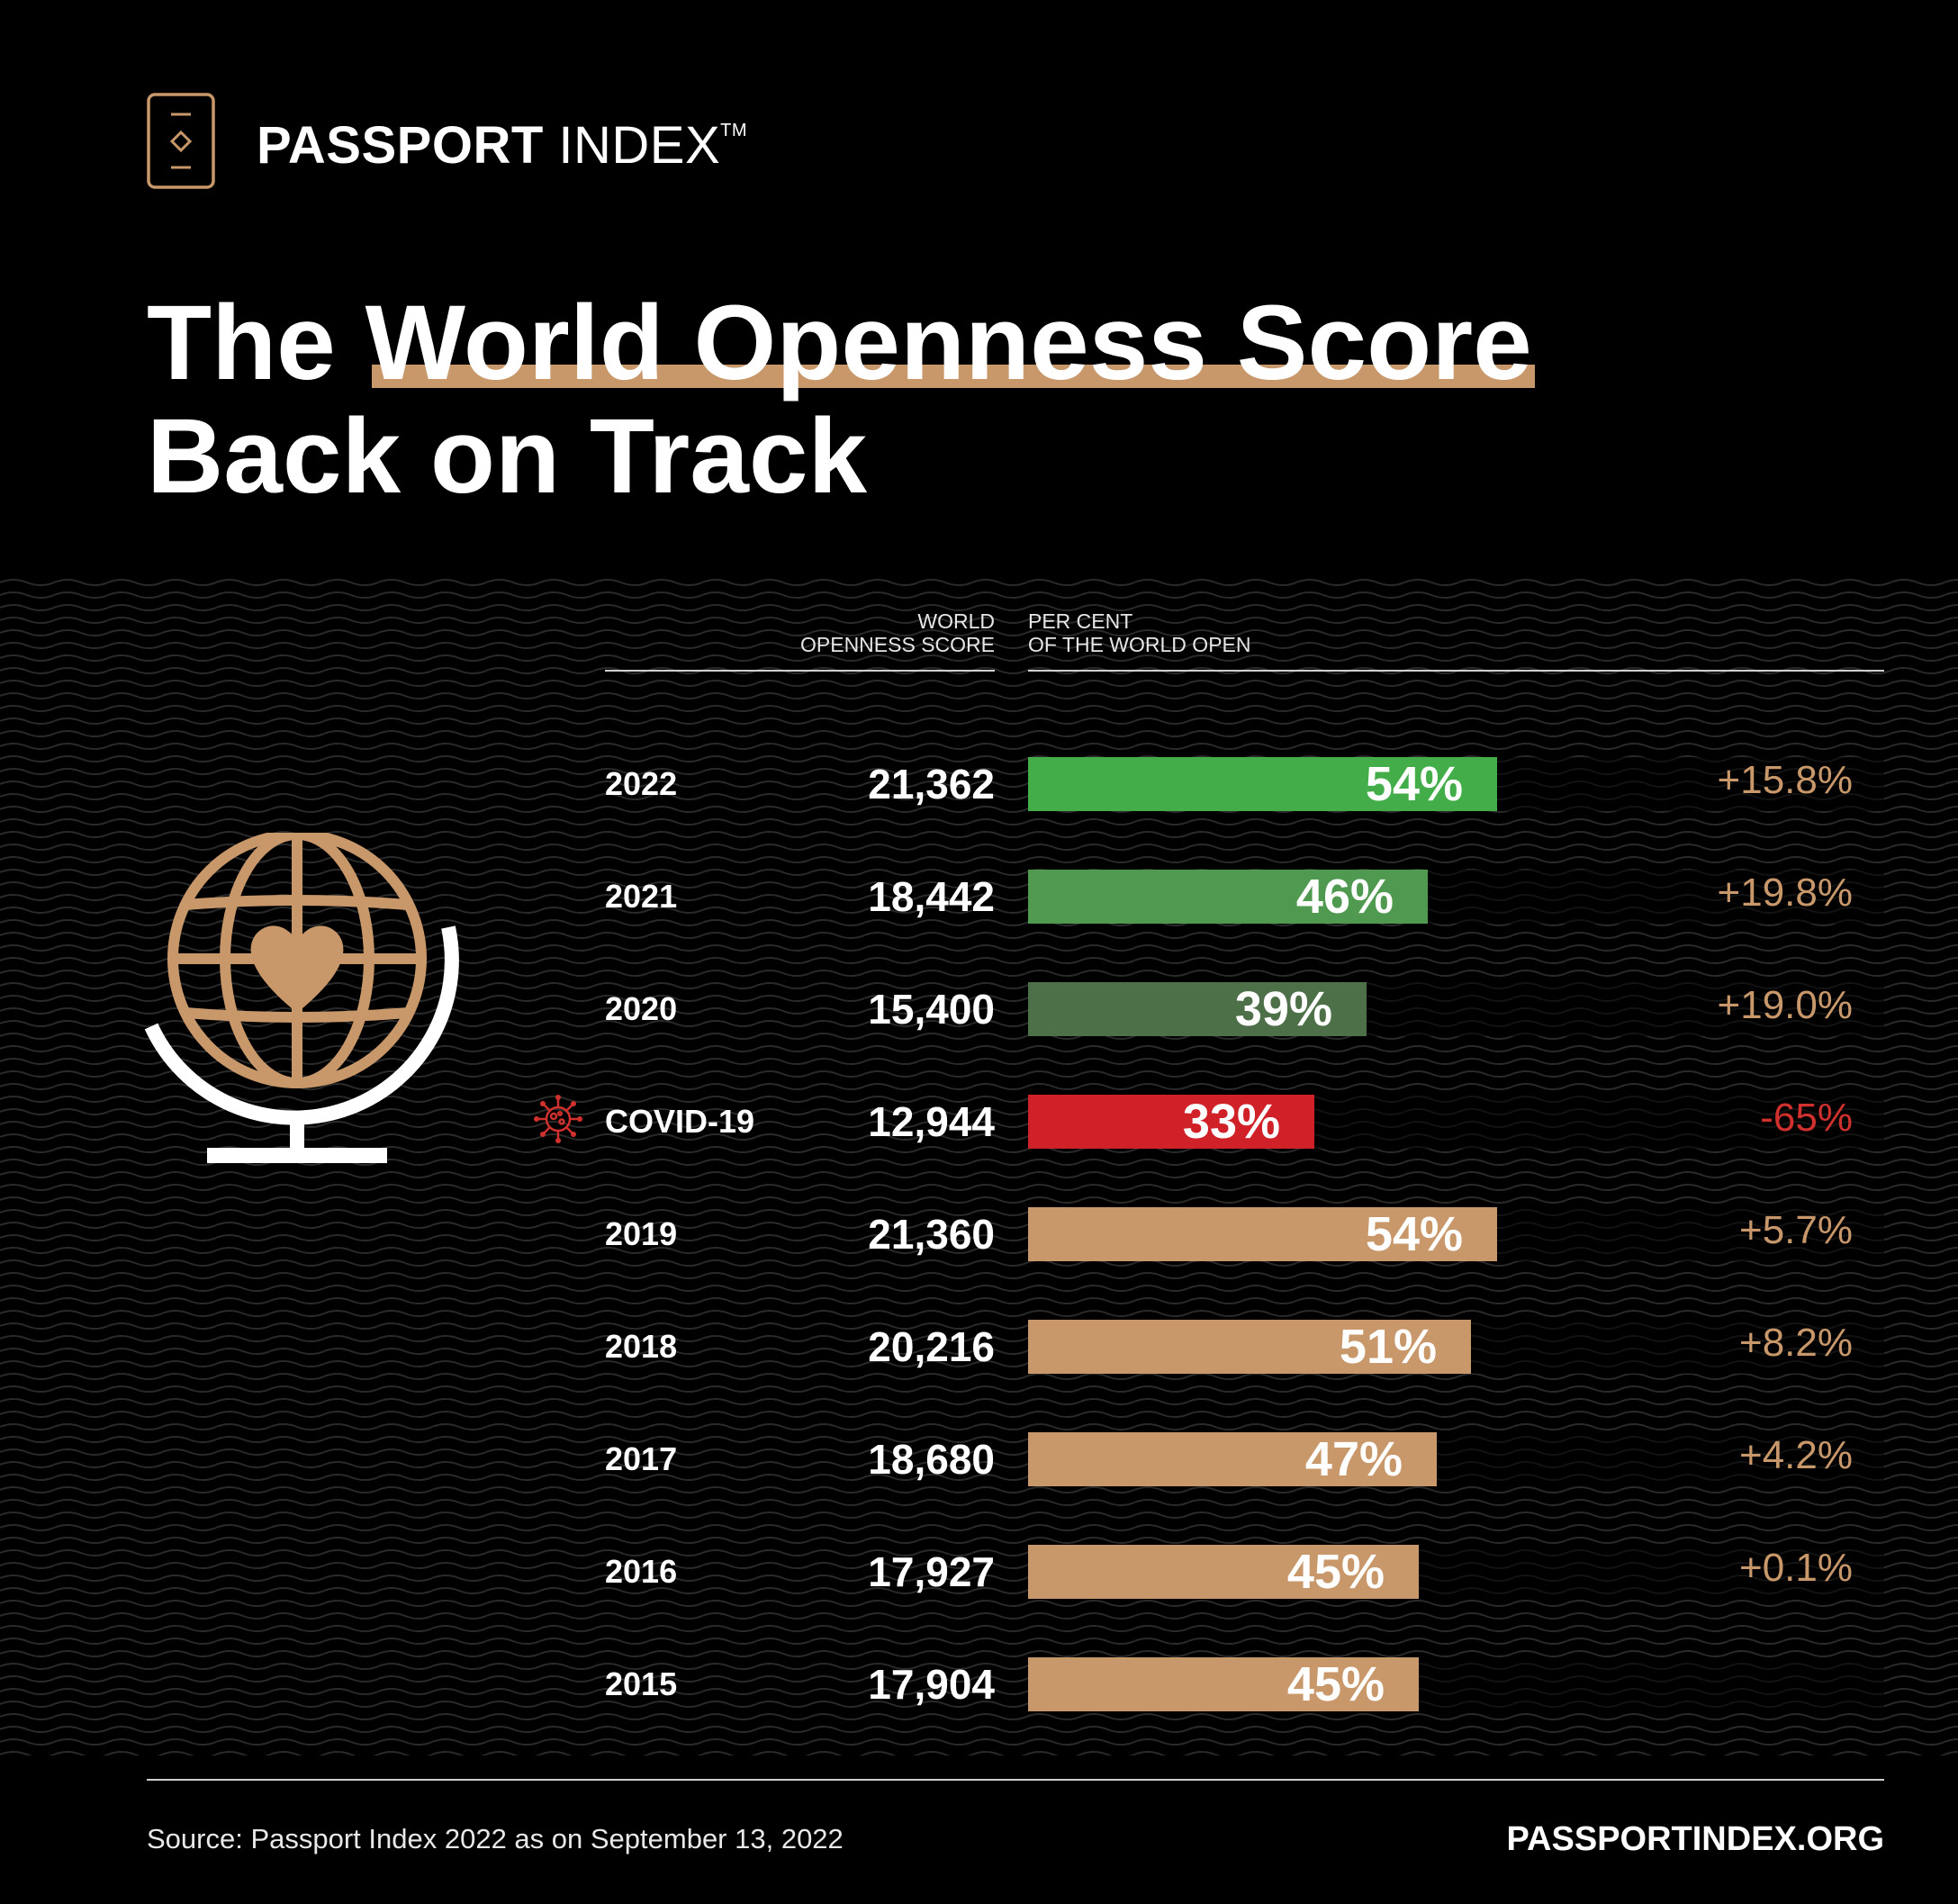  What do you see at coordinates (1785, 893) in the screenshot?
I see `change-label: +19.8%` at bounding box center [1785, 893].